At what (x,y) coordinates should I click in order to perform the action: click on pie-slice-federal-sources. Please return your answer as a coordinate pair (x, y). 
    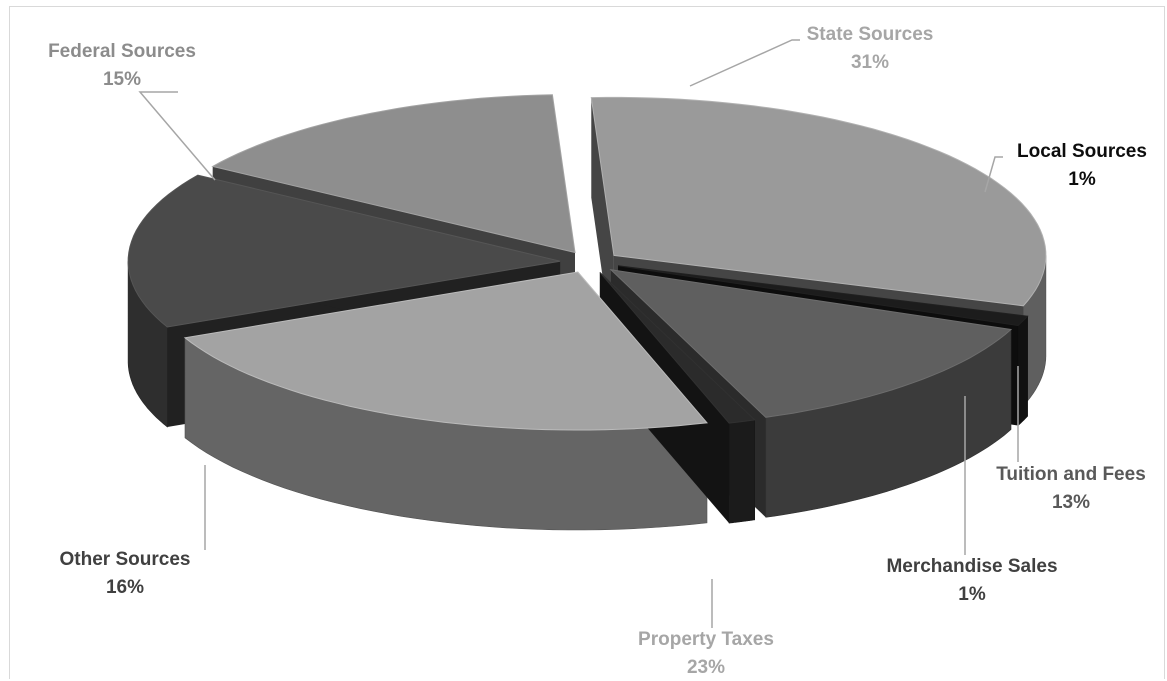
    Looking at the image, I should click on (393, 174).